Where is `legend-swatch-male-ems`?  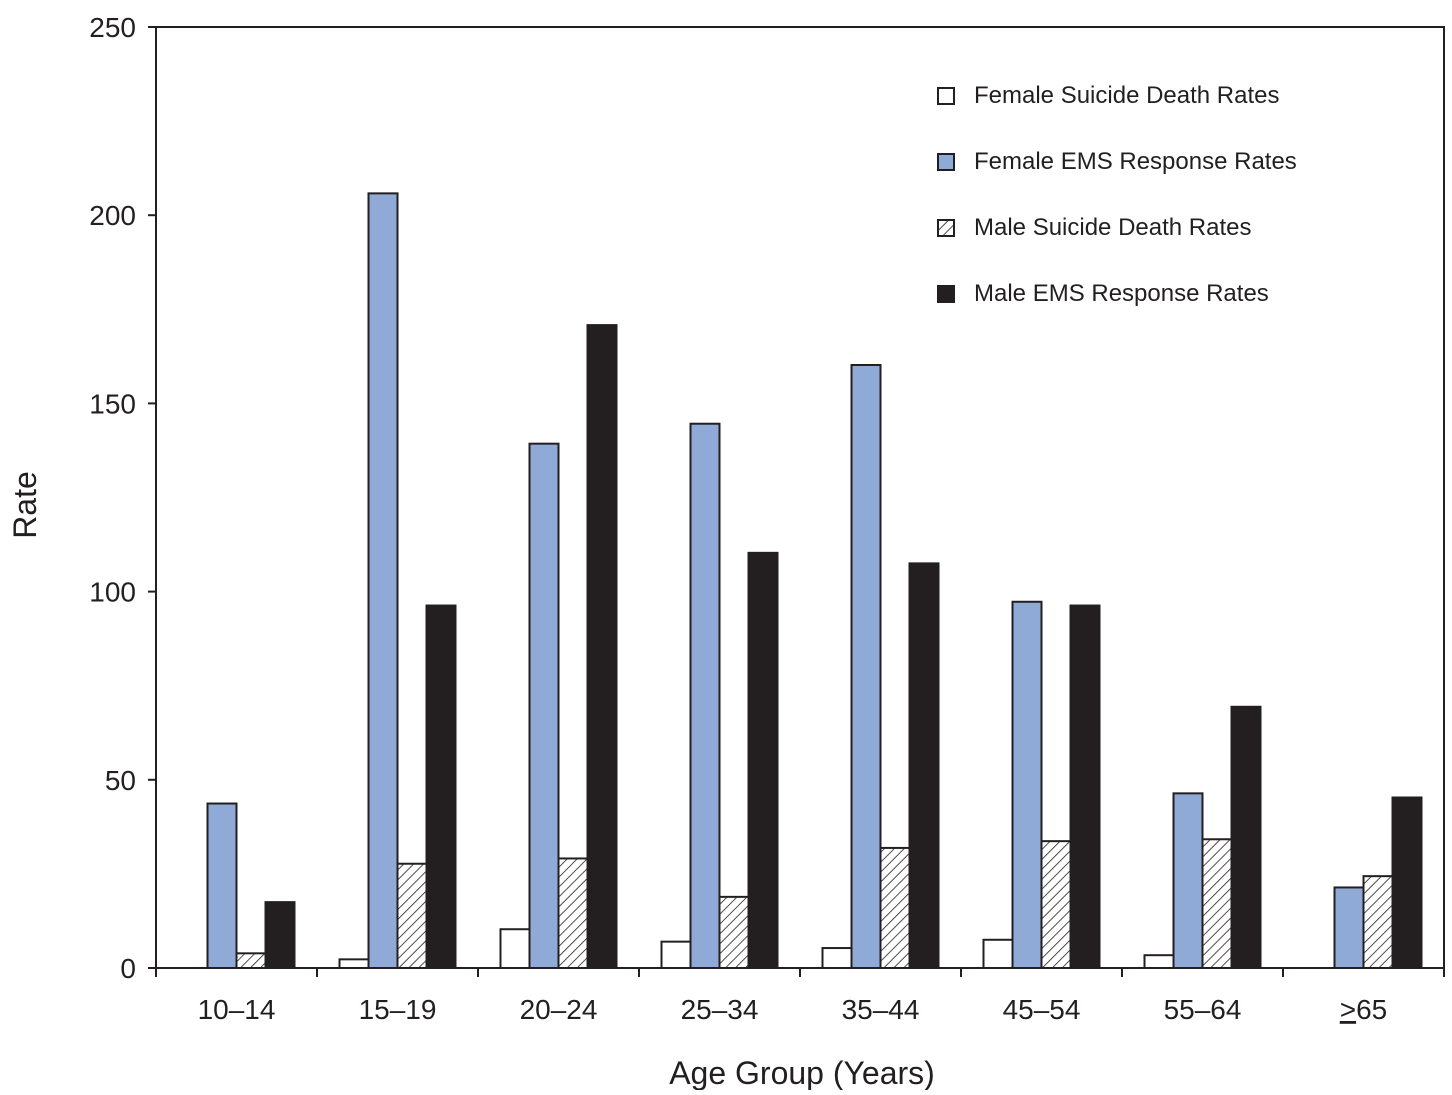 legend-swatch-male-ems is located at coordinates (946, 294).